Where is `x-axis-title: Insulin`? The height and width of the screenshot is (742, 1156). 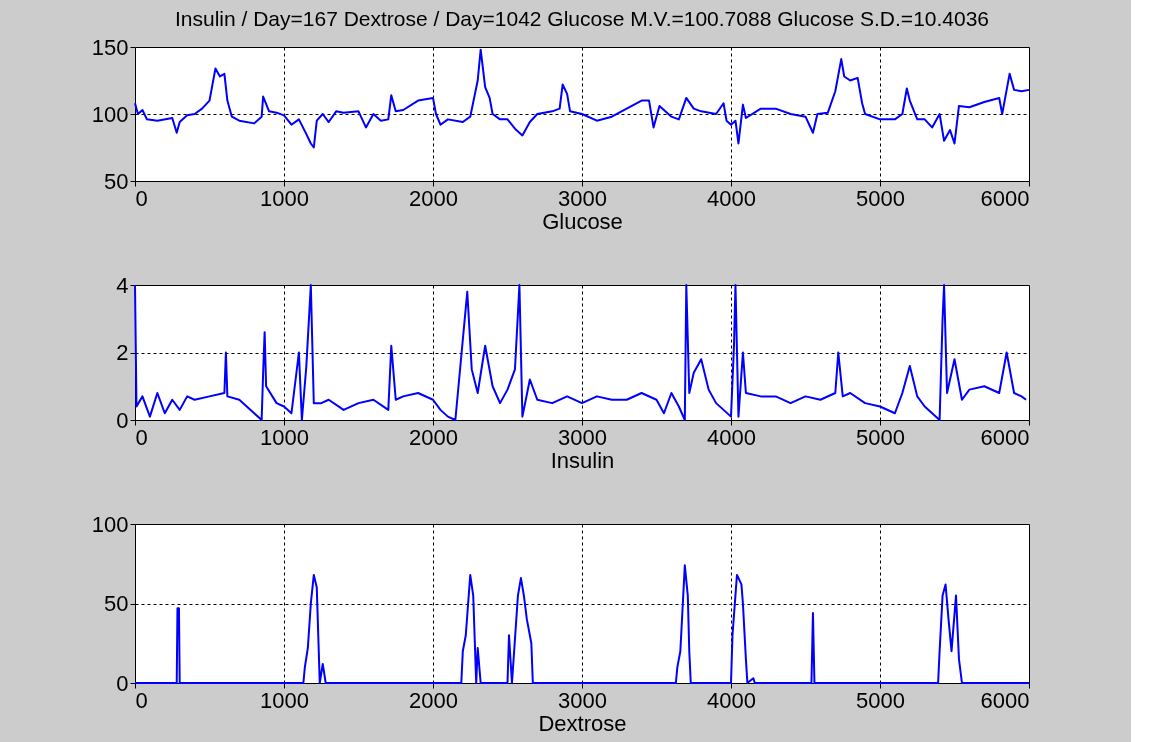 x-axis-title: Insulin is located at coordinates (582, 460).